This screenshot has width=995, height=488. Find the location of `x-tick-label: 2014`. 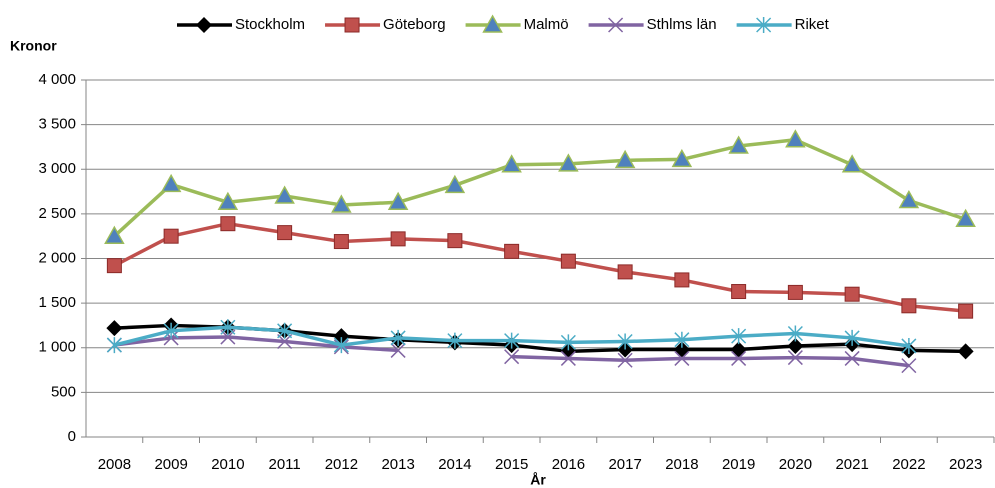

x-tick-label: 2014 is located at coordinates (454, 464).